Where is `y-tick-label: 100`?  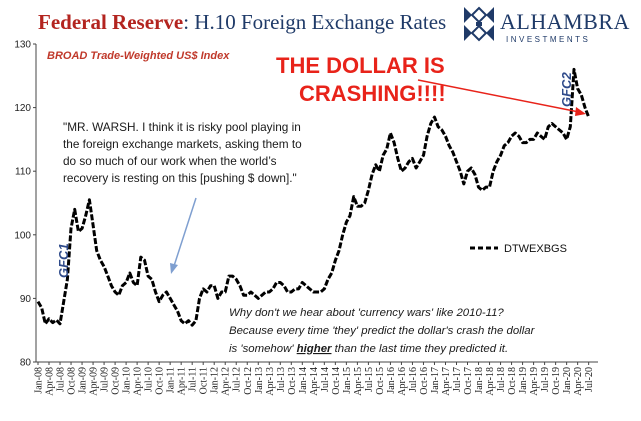
y-tick-label: 100 is located at coordinates (22, 235).